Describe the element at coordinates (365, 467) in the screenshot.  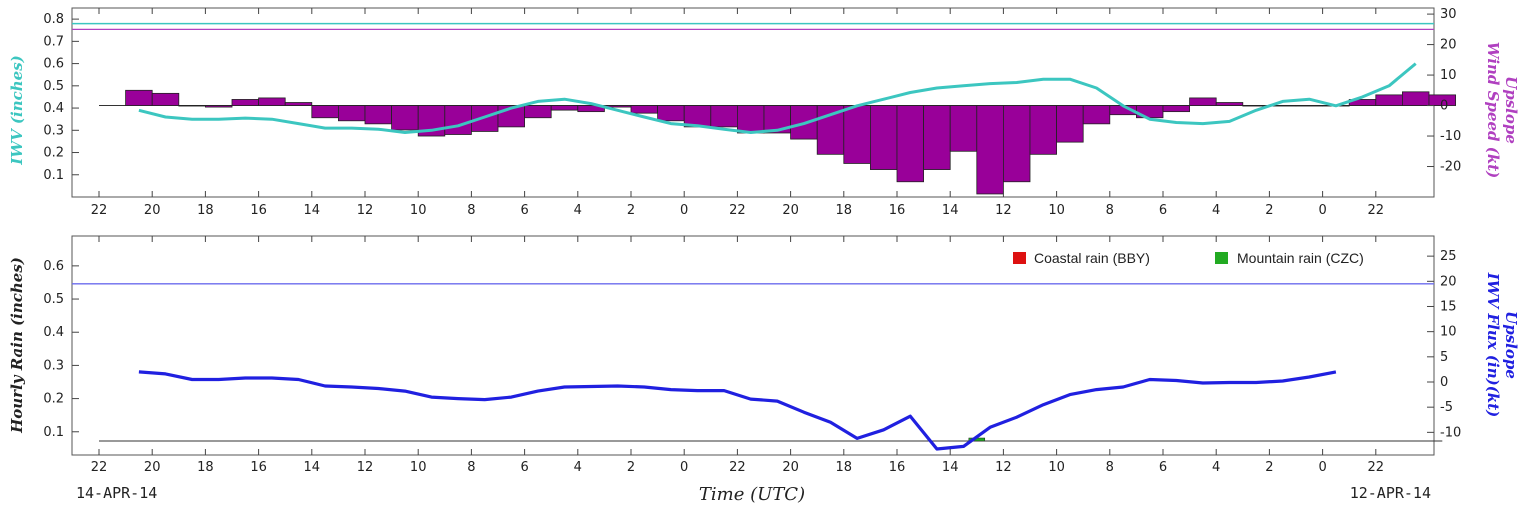
I see `bottom-x-tick-label: 12` at that location.